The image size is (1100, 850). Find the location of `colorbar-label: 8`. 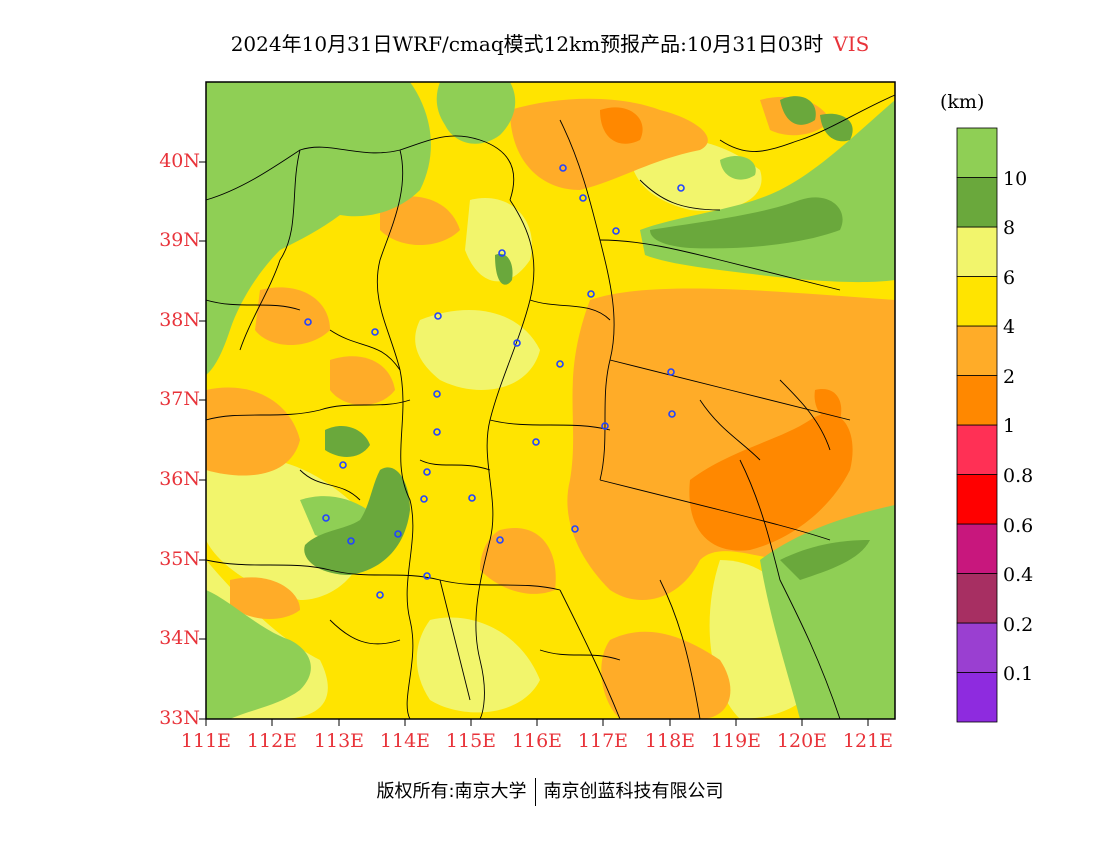

colorbar-label: 8 is located at coordinates (1009, 228).